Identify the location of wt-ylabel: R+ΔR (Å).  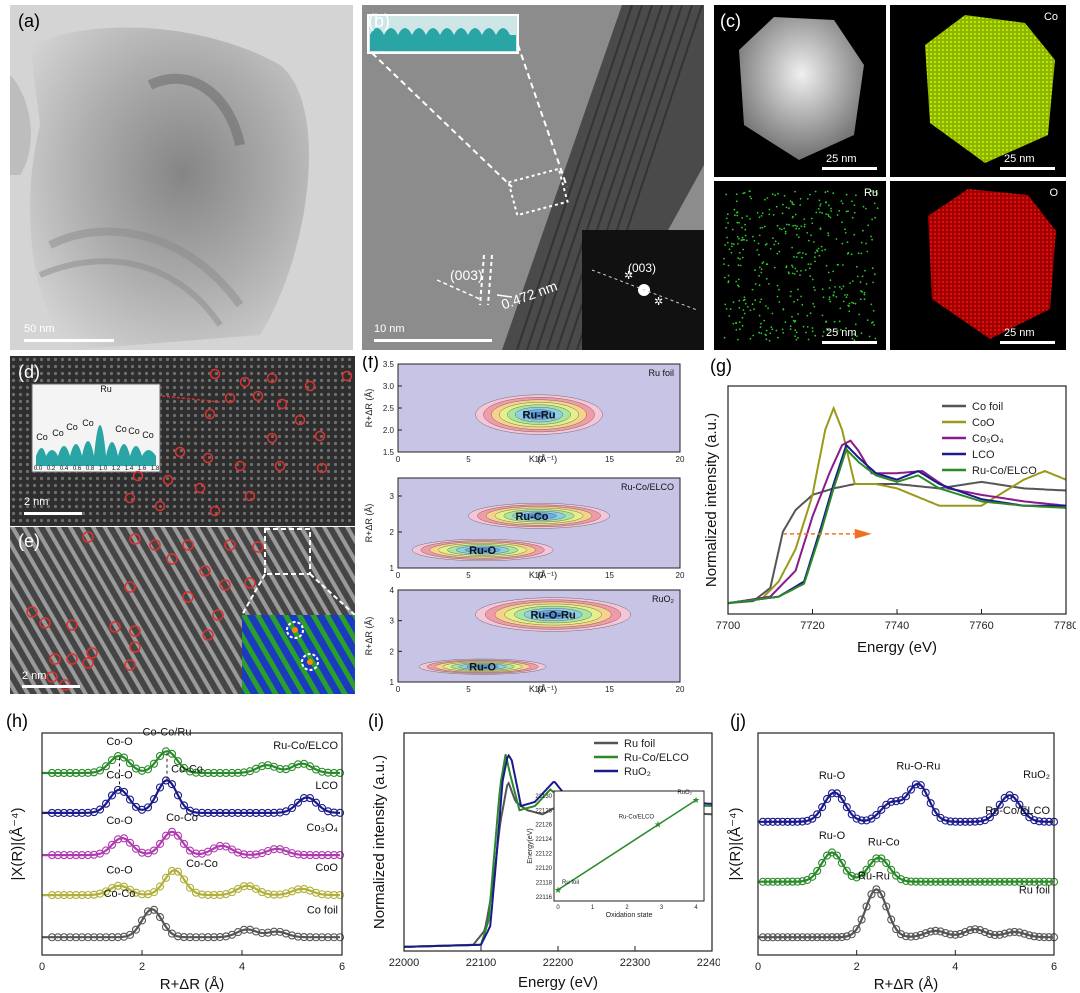
(369, 523).